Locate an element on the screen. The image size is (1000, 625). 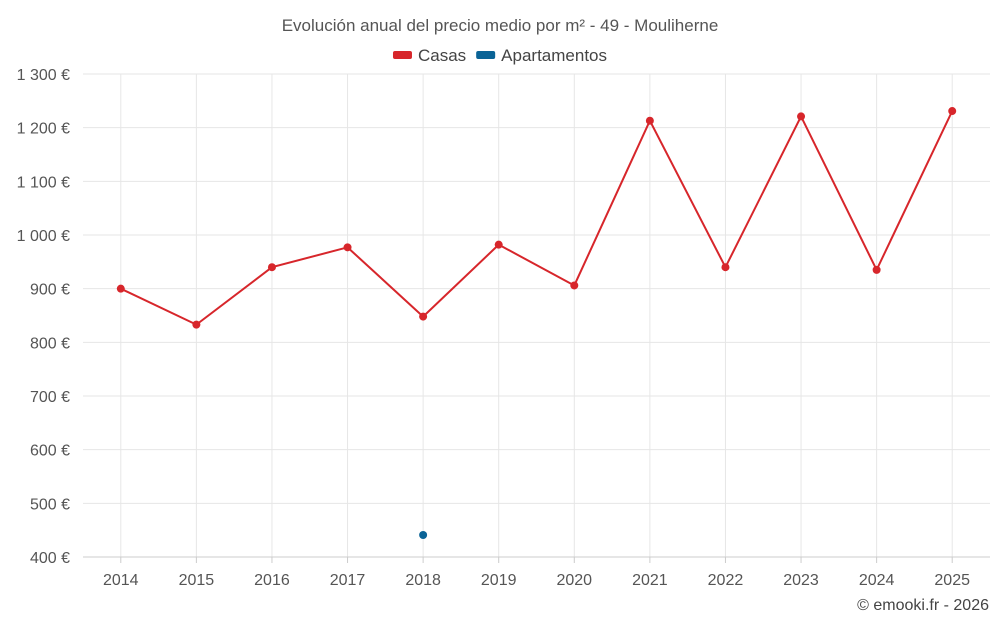
legend-item-casas: Casas is located at coordinates (429, 55).